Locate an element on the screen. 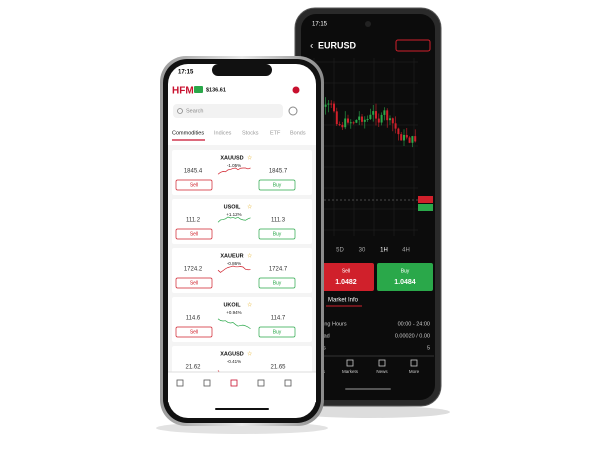  info-value: 0.00020 / 0.00 is located at coordinates (412, 336).